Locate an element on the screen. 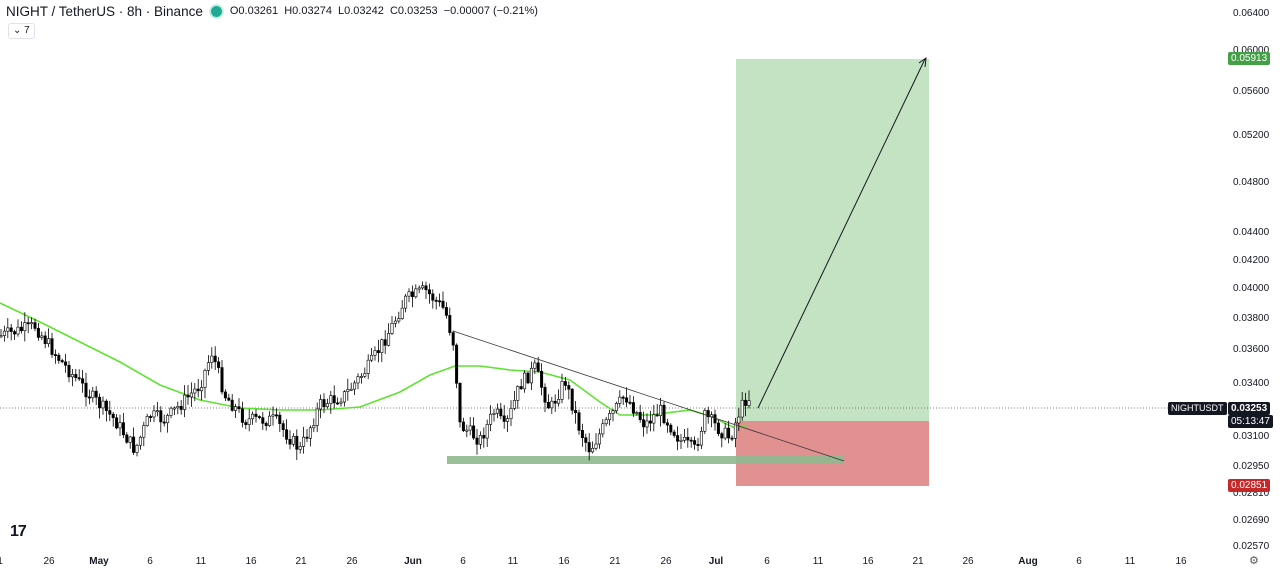  price-tick-label: 0.02570 is located at coordinates (1251, 546).